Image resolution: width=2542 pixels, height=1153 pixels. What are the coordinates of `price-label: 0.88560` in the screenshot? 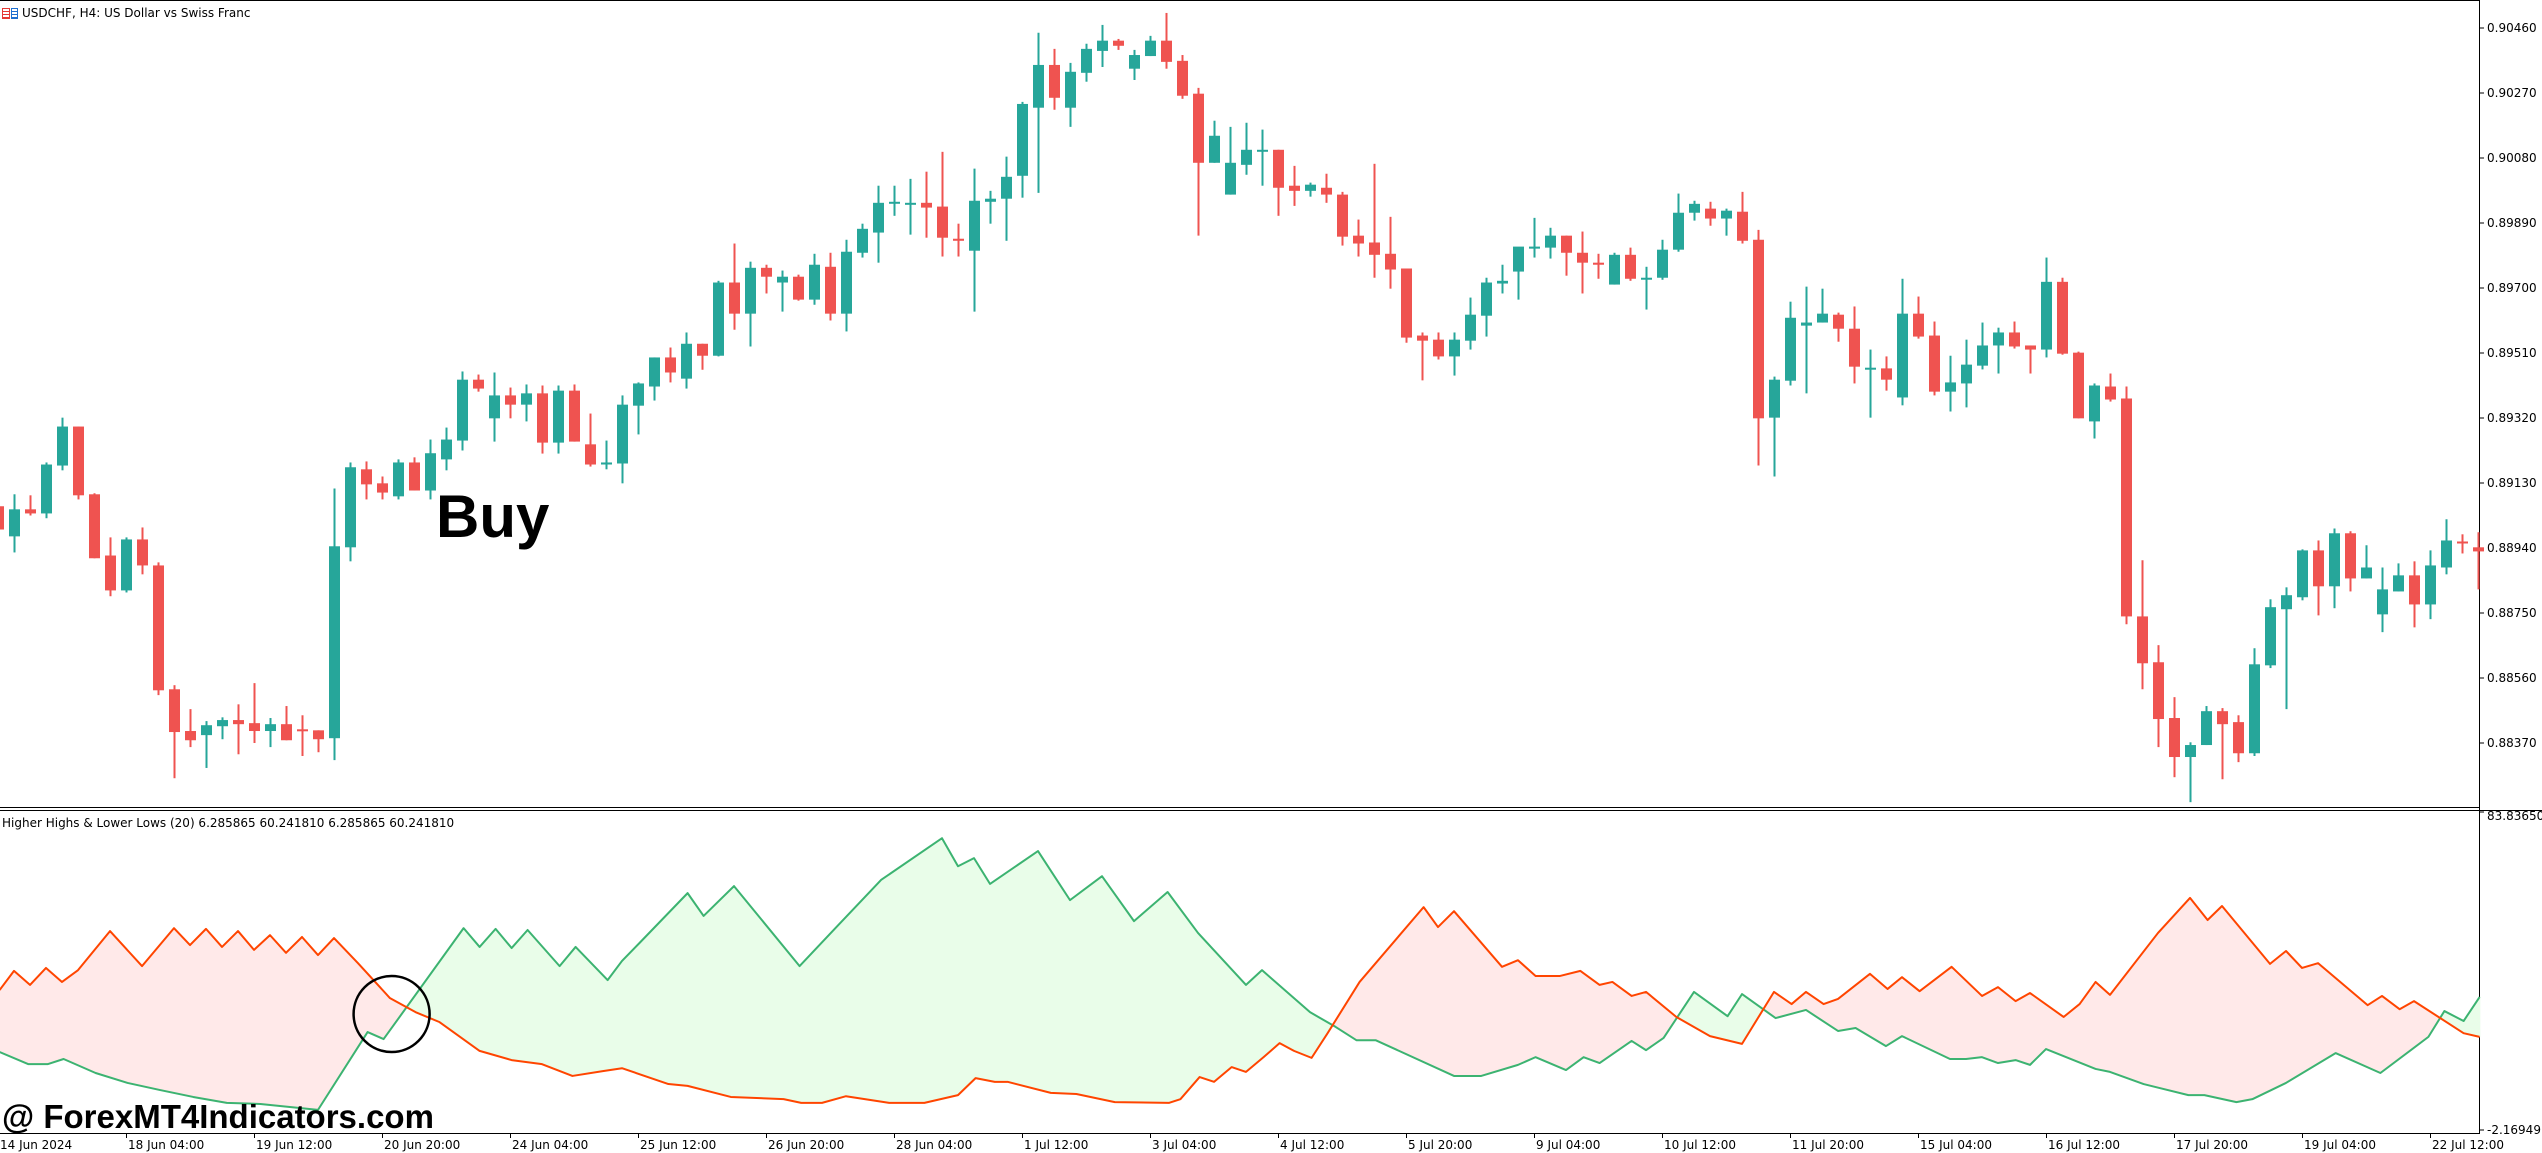 It's located at (2512, 677).